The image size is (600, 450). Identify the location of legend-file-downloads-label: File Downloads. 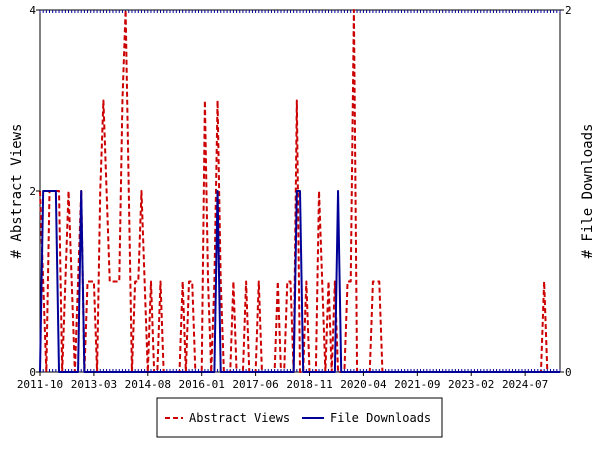
(380, 418).